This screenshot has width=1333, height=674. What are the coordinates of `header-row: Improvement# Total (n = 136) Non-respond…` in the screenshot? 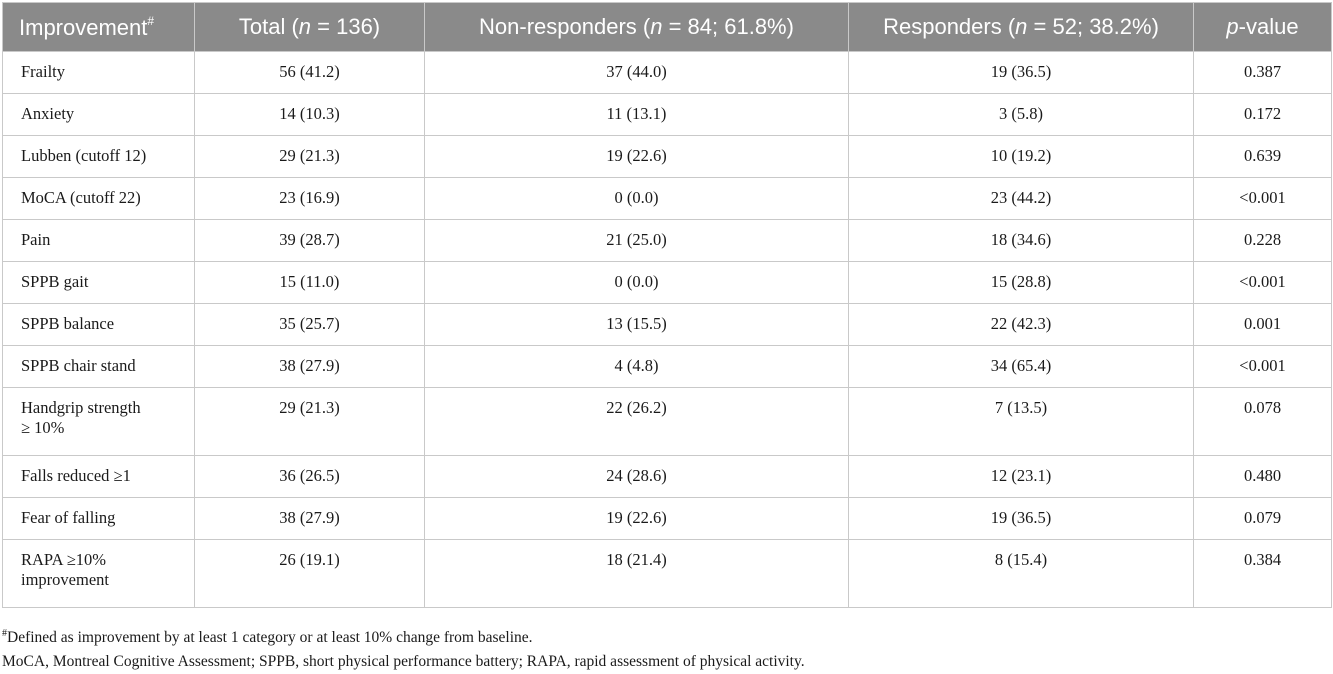 It's located at (667, 27).